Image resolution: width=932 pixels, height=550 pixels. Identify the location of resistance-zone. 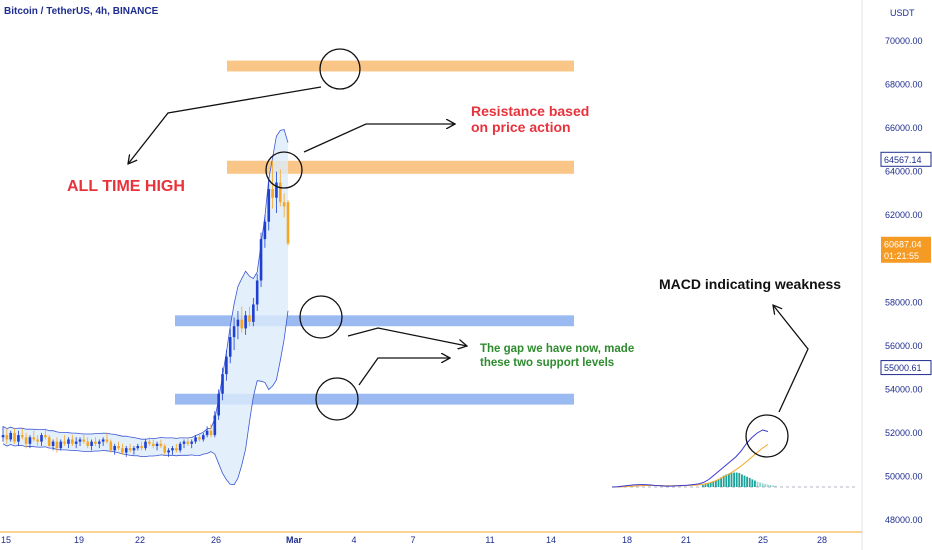
(400, 66).